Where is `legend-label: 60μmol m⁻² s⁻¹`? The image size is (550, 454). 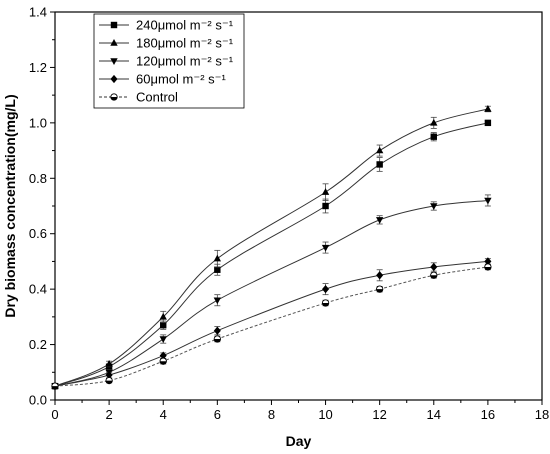 legend-label: 60μmol m⁻² s⁻¹ is located at coordinates (181, 79).